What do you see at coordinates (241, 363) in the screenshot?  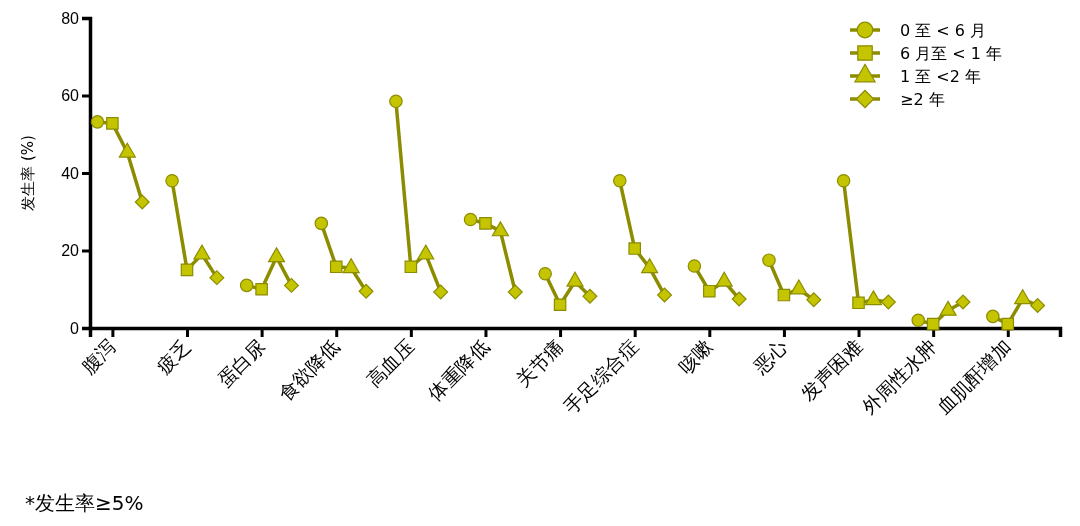 I see `x-tick-label: 蛋白尿` at bounding box center [241, 363].